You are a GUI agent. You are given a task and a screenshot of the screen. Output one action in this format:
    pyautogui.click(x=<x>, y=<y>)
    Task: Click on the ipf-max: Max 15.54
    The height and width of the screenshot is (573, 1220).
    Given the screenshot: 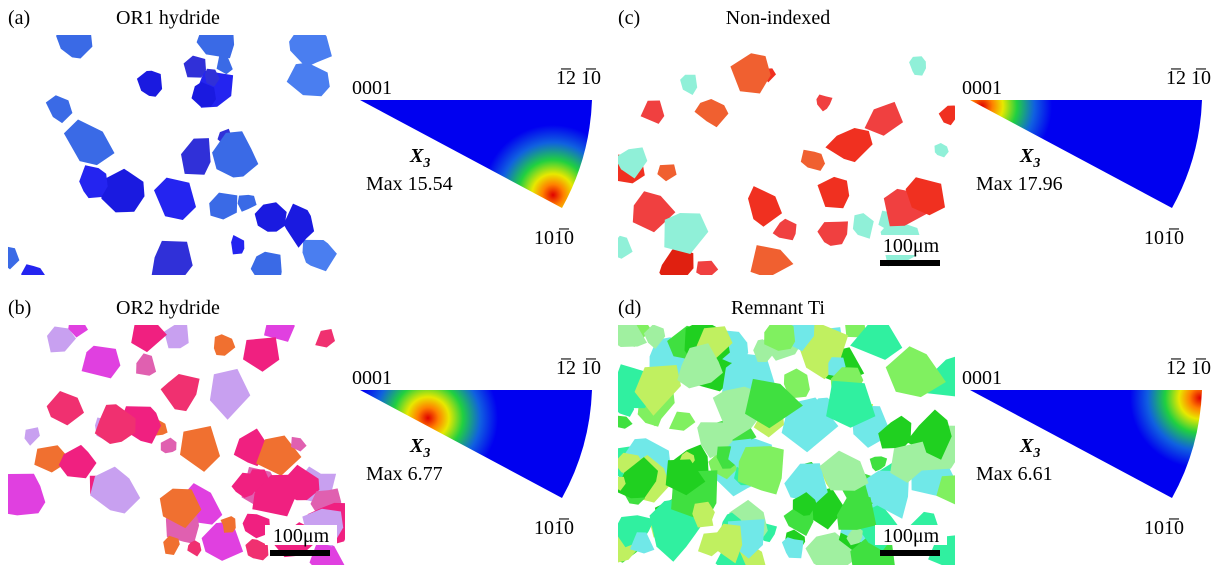 What is the action you would take?
    pyautogui.click(x=409, y=184)
    